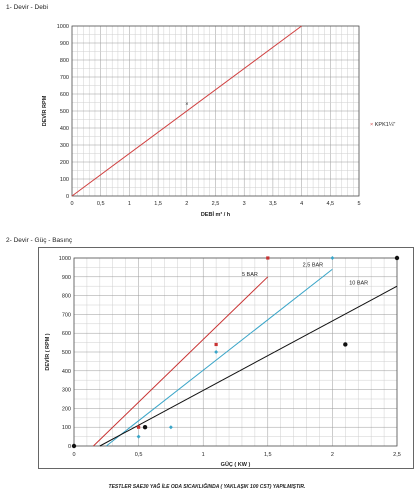 The height and width of the screenshot is (500, 414). Describe the element at coordinates (244, 204) in the screenshot. I see `x-tick-label: 3` at that location.